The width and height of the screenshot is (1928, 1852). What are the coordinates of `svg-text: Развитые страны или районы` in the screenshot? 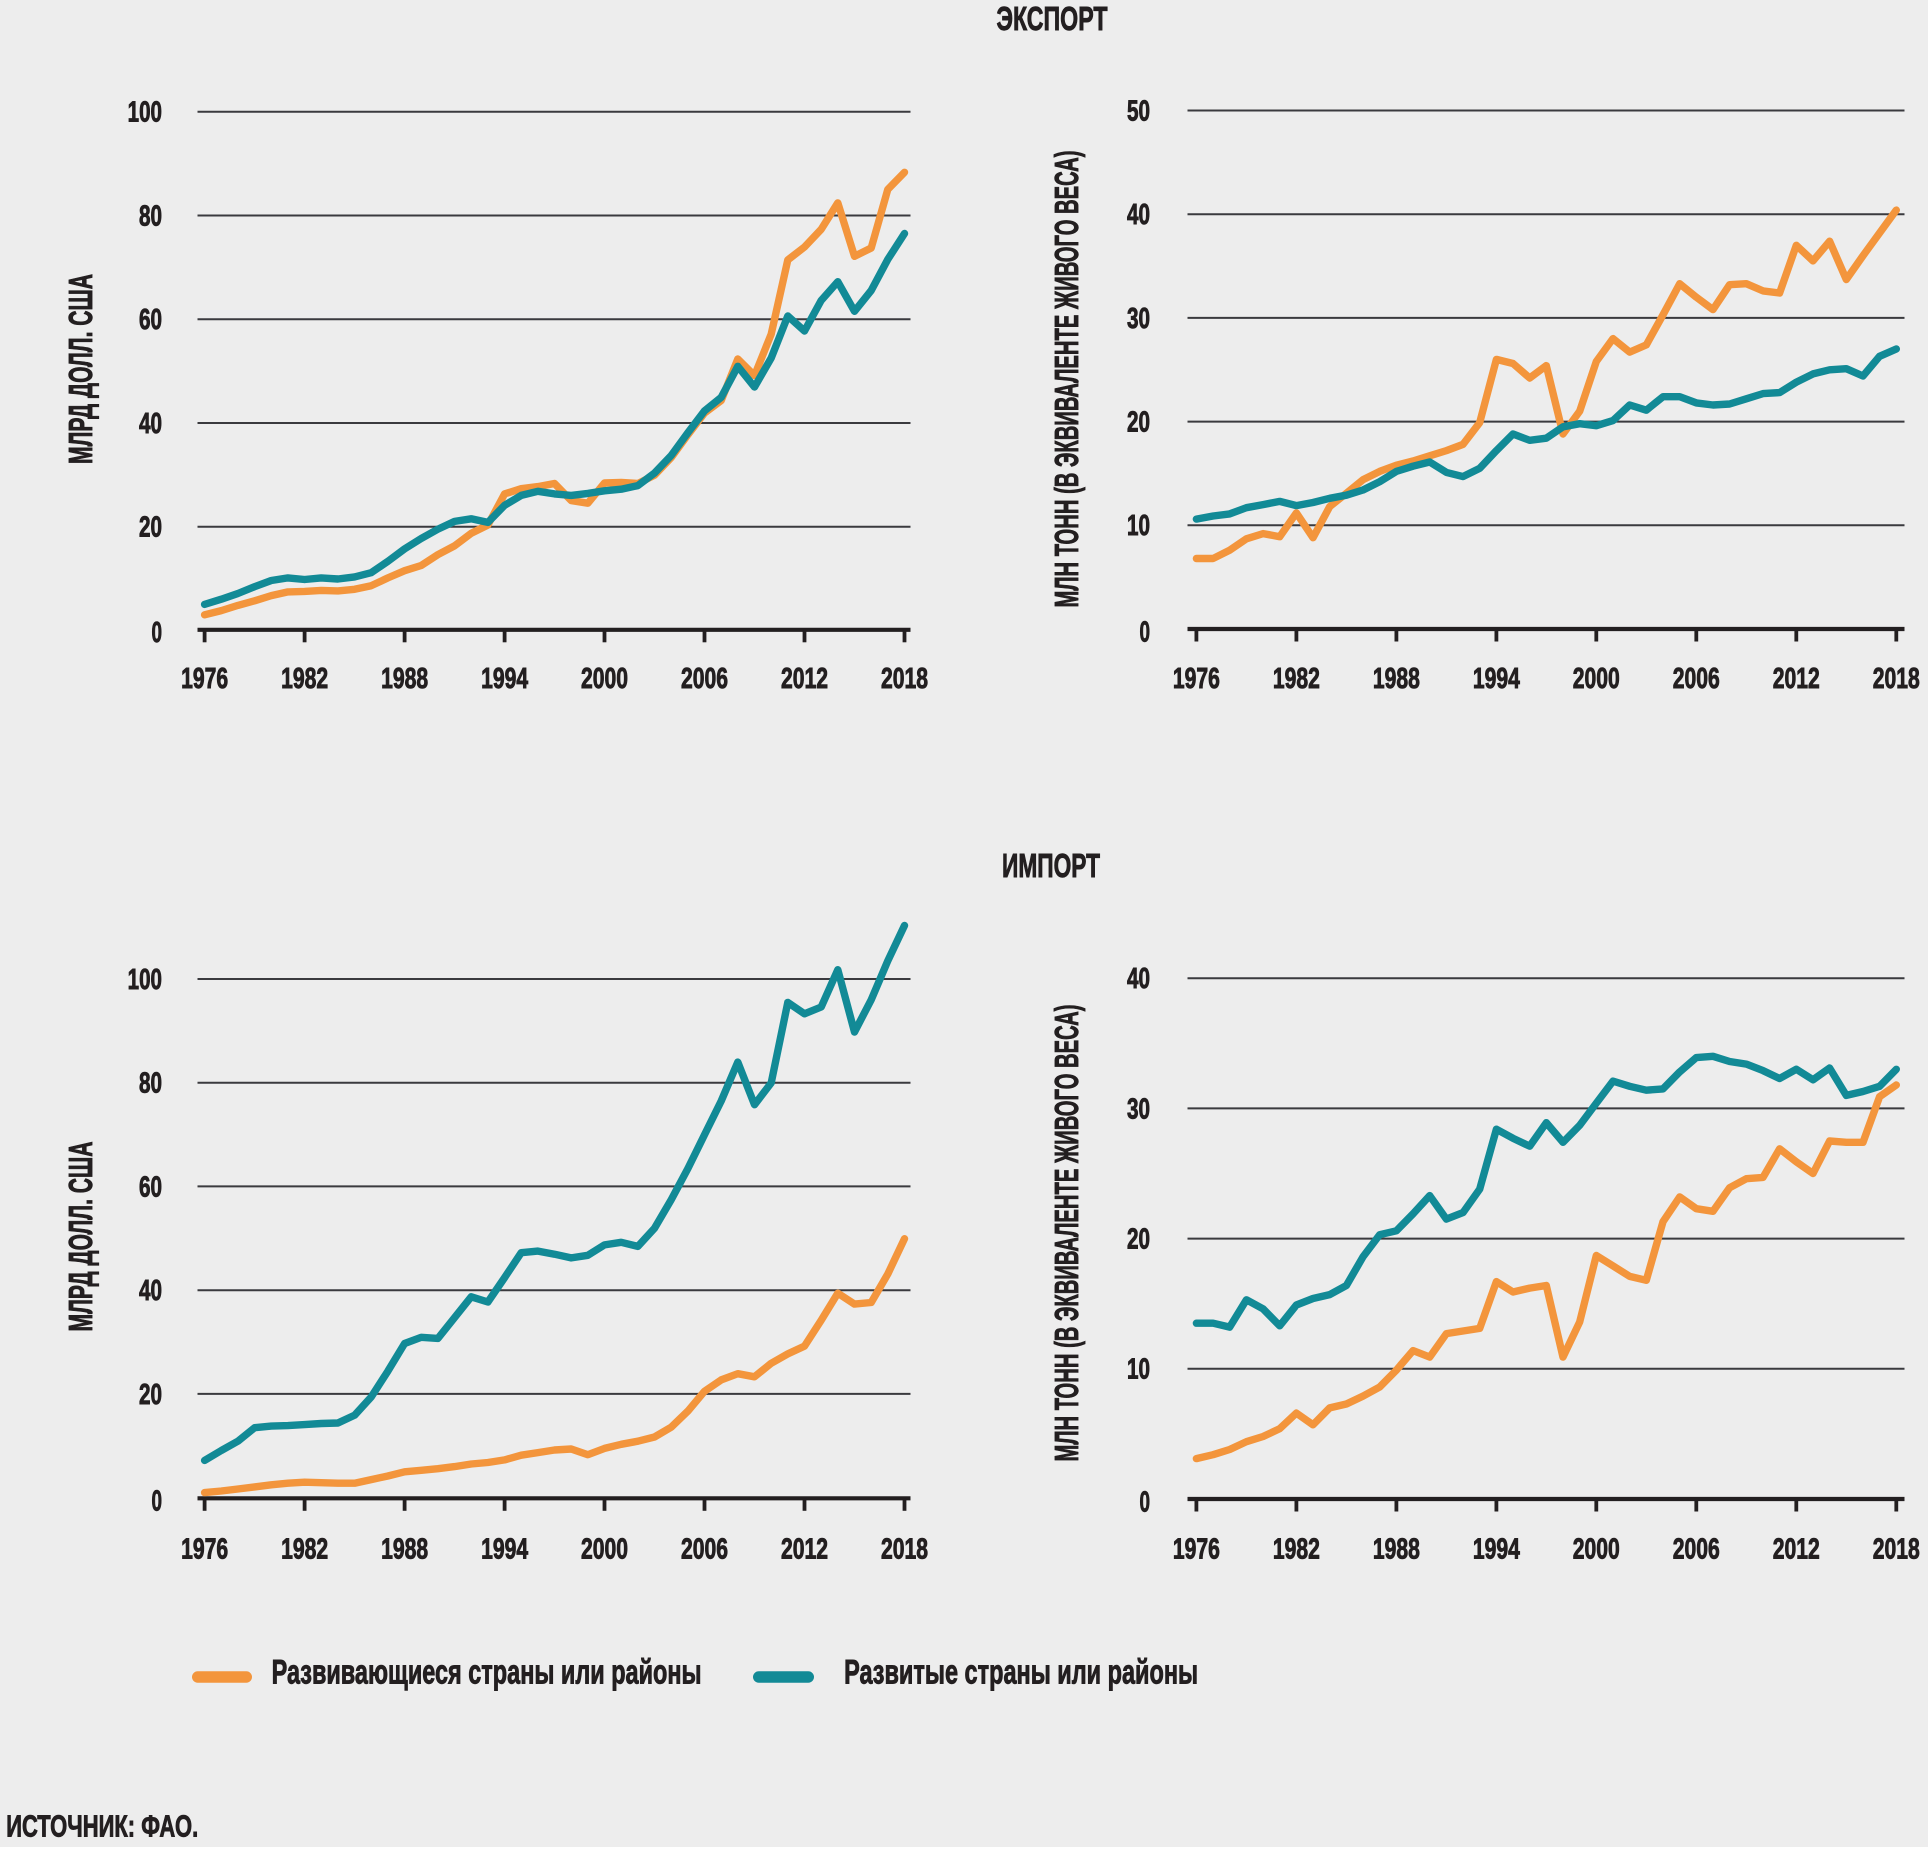 It's located at (1021, 1672).